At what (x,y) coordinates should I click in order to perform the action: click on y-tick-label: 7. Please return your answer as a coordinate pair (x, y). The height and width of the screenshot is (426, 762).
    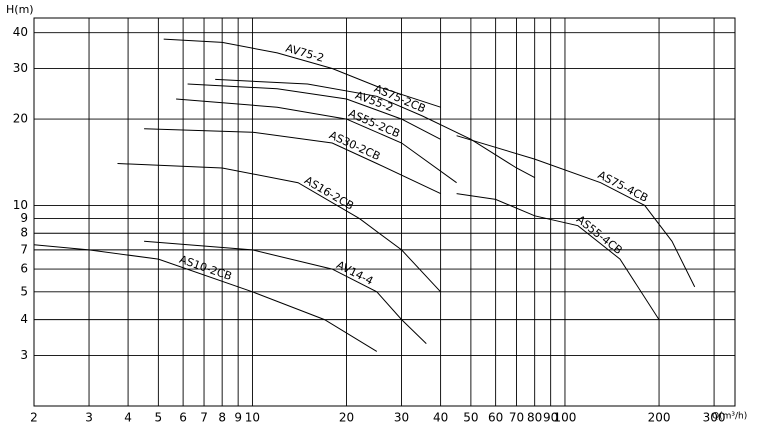
    Looking at the image, I should click on (24, 249).